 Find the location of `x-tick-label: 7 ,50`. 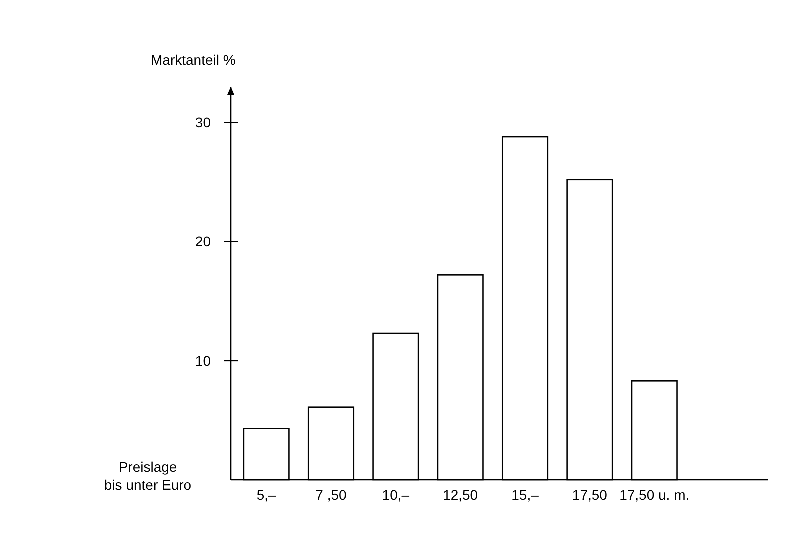

x-tick-label: 7 ,50 is located at coordinates (332, 495).